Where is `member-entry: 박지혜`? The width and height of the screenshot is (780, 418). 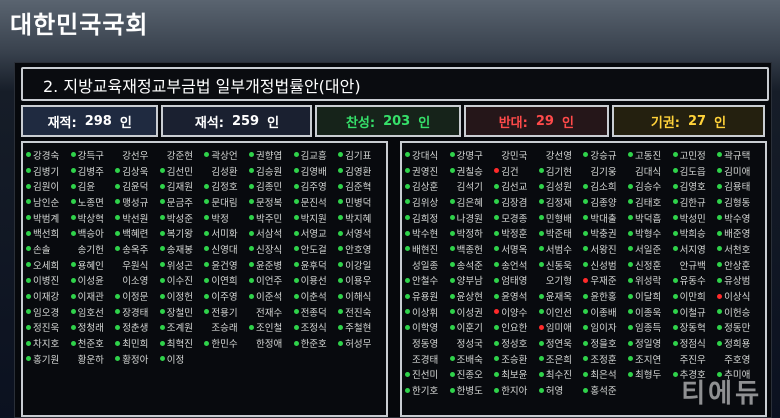 member-entry: 박지혜 is located at coordinates (360, 218).